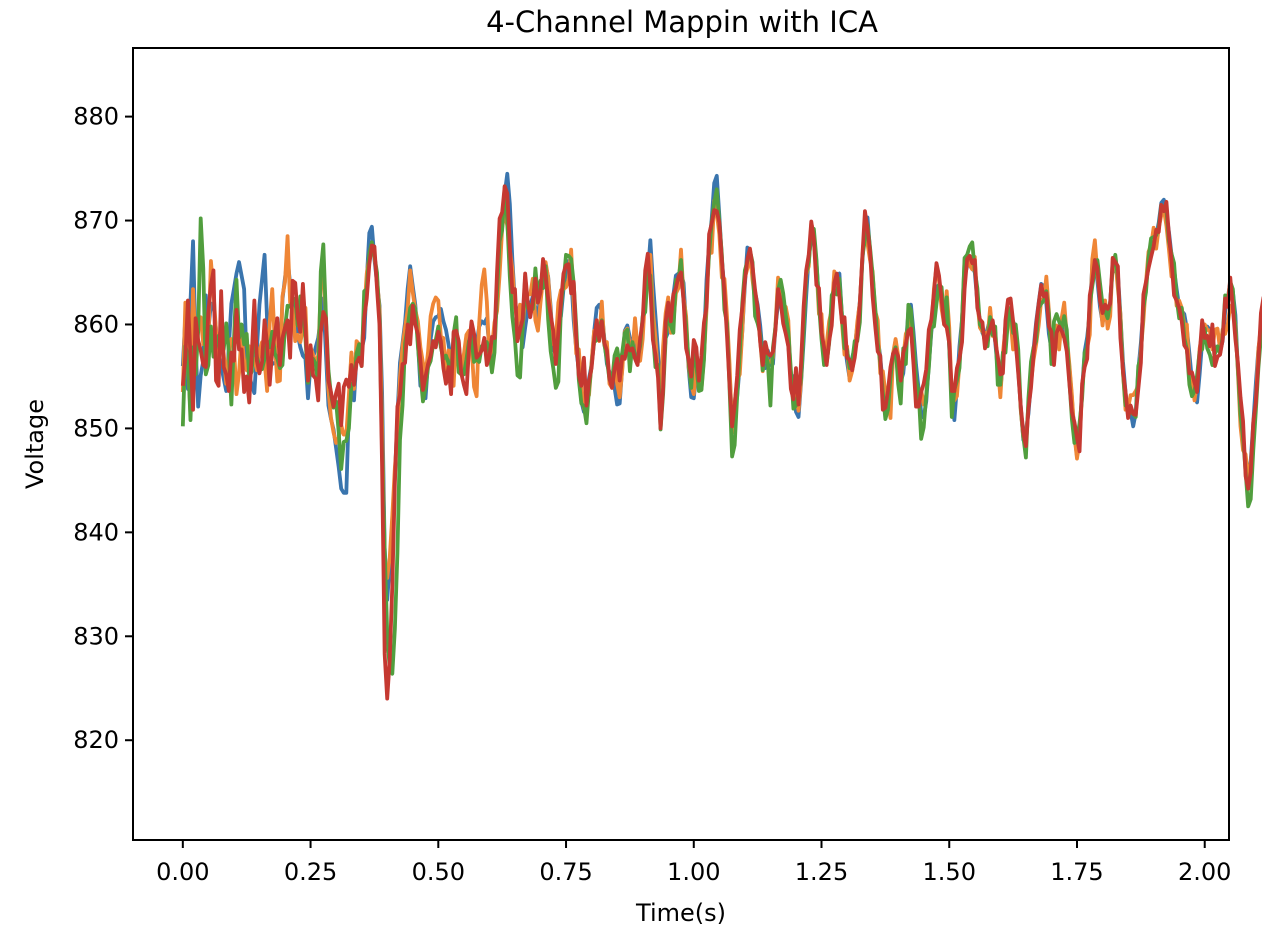  Describe the element at coordinates (1076, 872) in the screenshot. I see `x-tick-label: 1.75` at that location.